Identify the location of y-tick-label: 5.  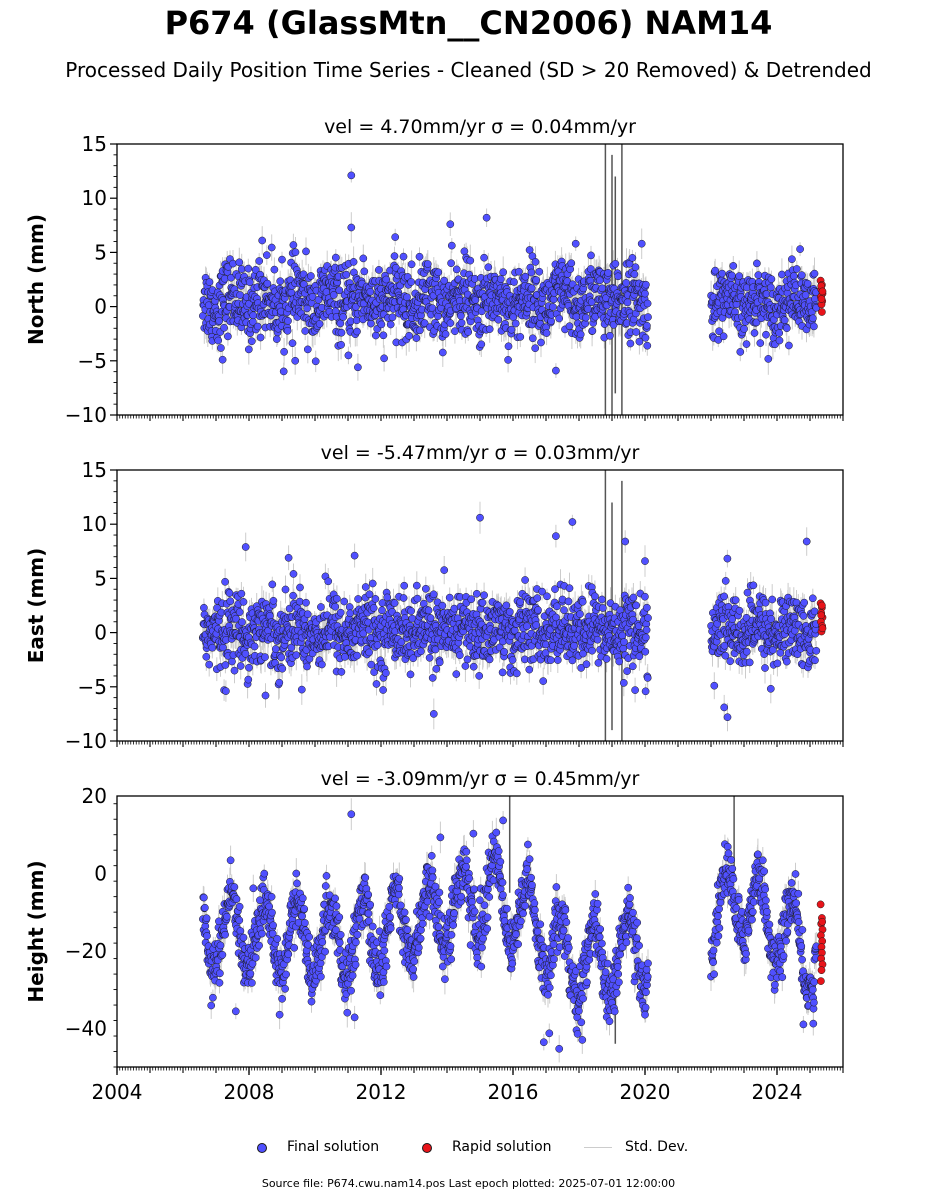
(100, 252).